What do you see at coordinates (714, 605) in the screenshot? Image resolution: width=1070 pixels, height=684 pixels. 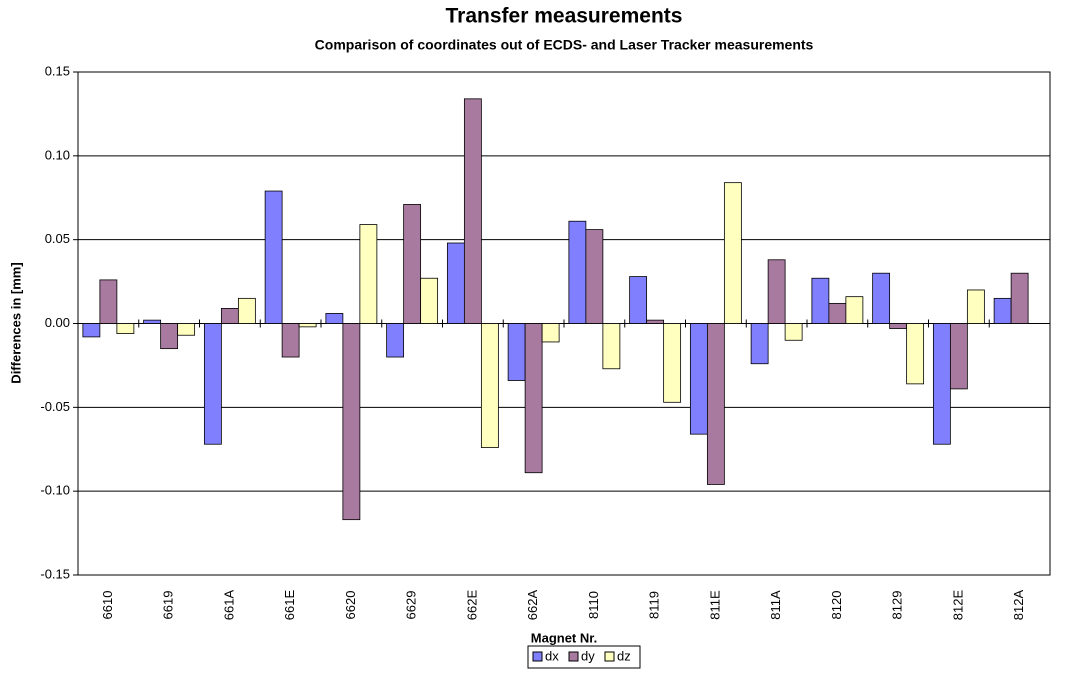 I see `x-tick-label: 811E` at bounding box center [714, 605].